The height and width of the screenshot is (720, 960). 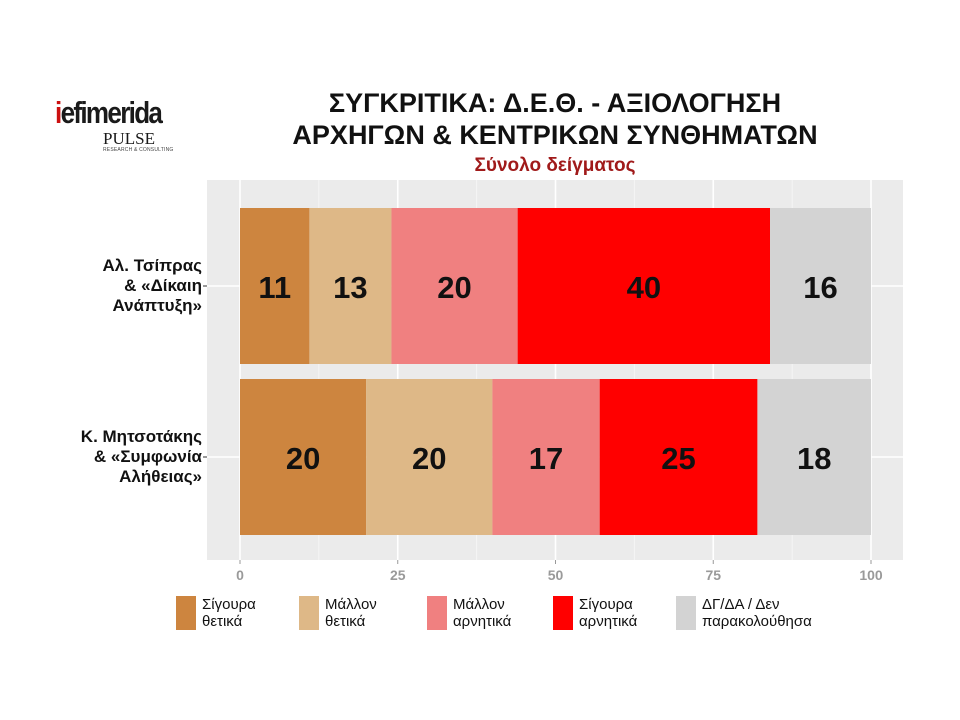 I want to click on chart-title-line-2: ΑΡΧΗΓΩΝ & ΚΕΝΤΡΙΚΩΝ ΣΥΝΘΗΜΑΤΩΝ, so click(x=555, y=135).